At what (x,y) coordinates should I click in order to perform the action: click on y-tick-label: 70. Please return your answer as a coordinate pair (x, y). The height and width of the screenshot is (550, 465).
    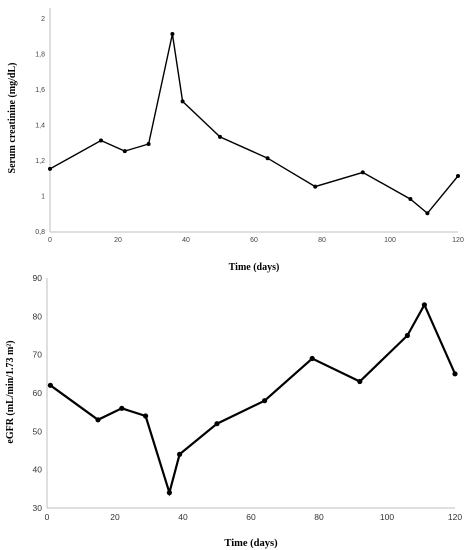
    Looking at the image, I should click on (38, 355).